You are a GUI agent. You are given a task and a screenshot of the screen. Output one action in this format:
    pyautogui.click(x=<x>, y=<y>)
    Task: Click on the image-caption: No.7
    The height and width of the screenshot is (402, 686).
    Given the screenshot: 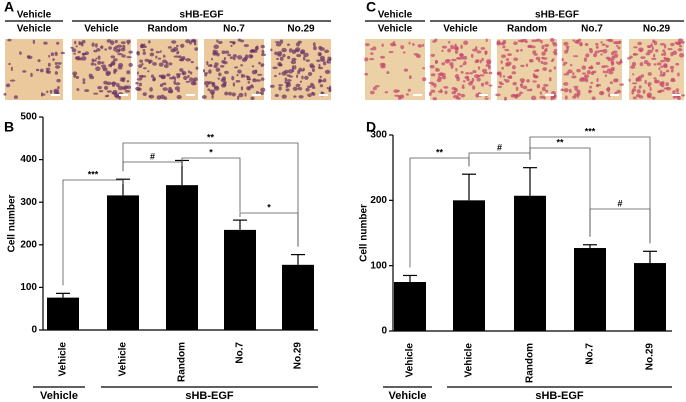 What is the action you would take?
    pyautogui.click(x=592, y=29)
    